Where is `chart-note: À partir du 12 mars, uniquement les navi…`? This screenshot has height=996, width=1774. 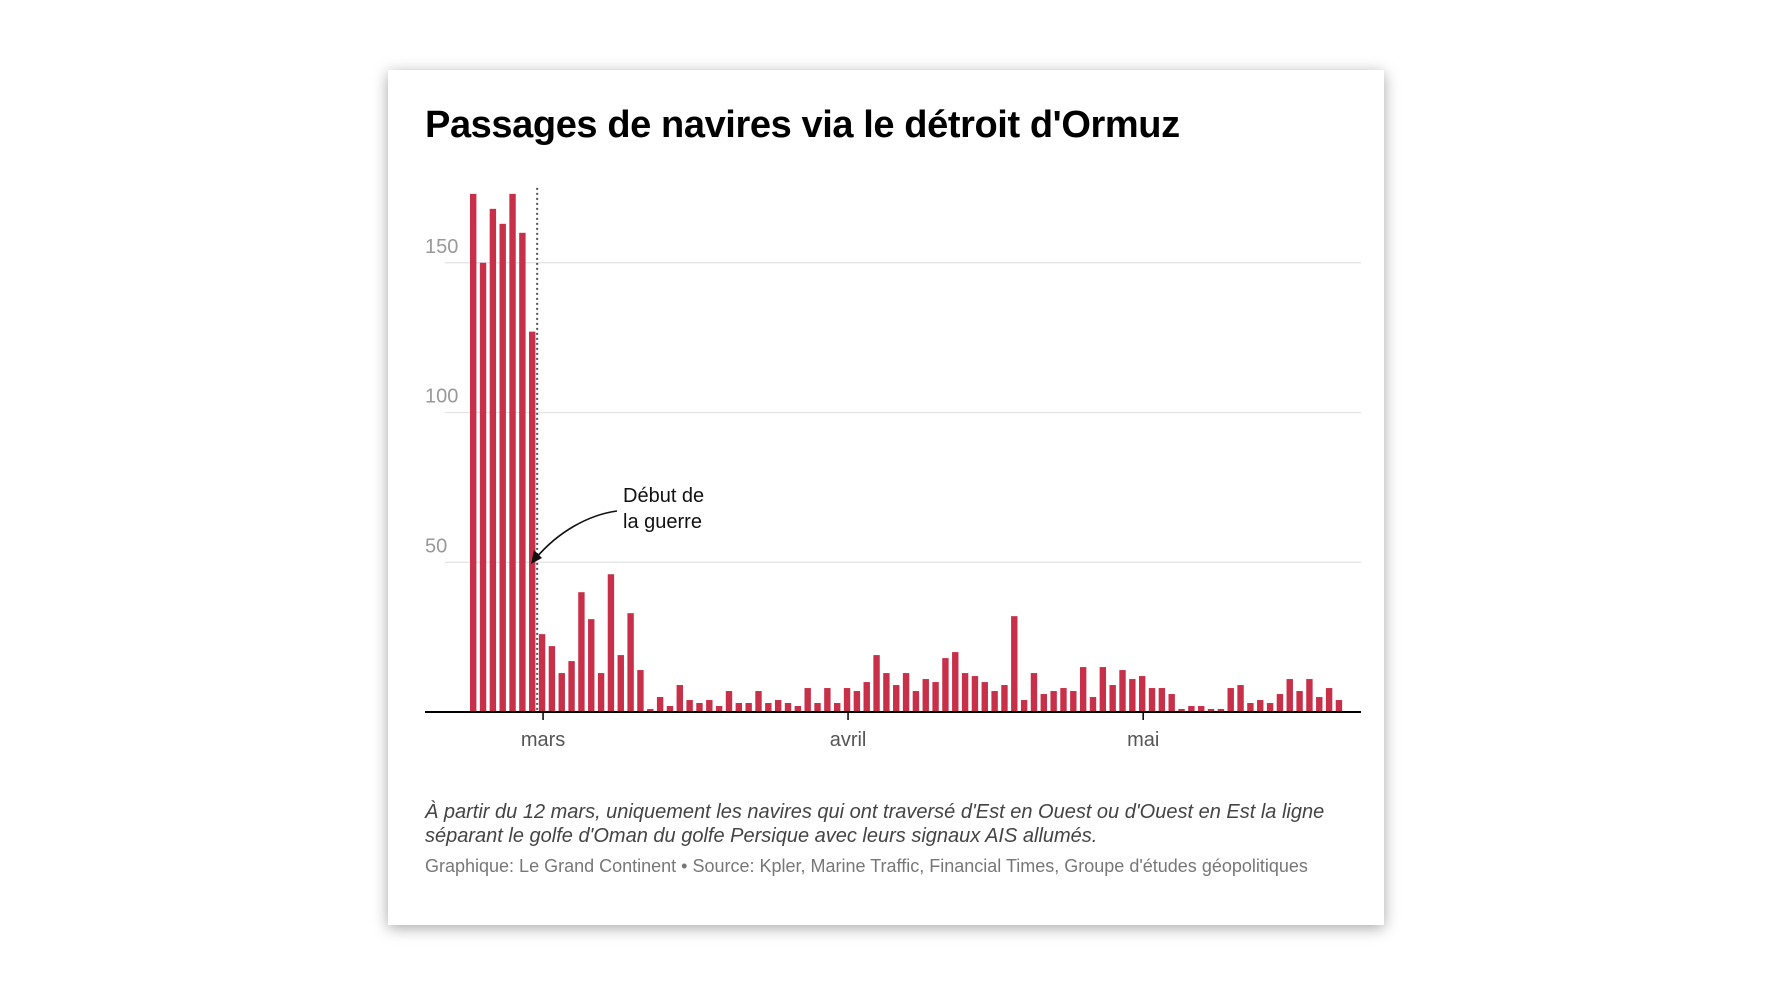
chart-note: À partir du 12 mars, uniquement les navi… is located at coordinates (875, 824).